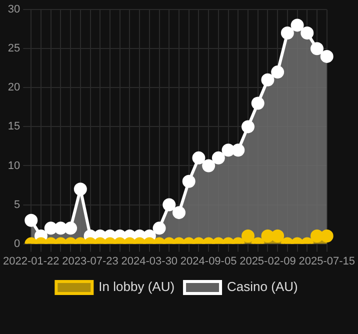 The image size is (358, 334). What do you see at coordinates (14, 126) in the screenshot?
I see `y-tick-label: 15` at bounding box center [14, 126].